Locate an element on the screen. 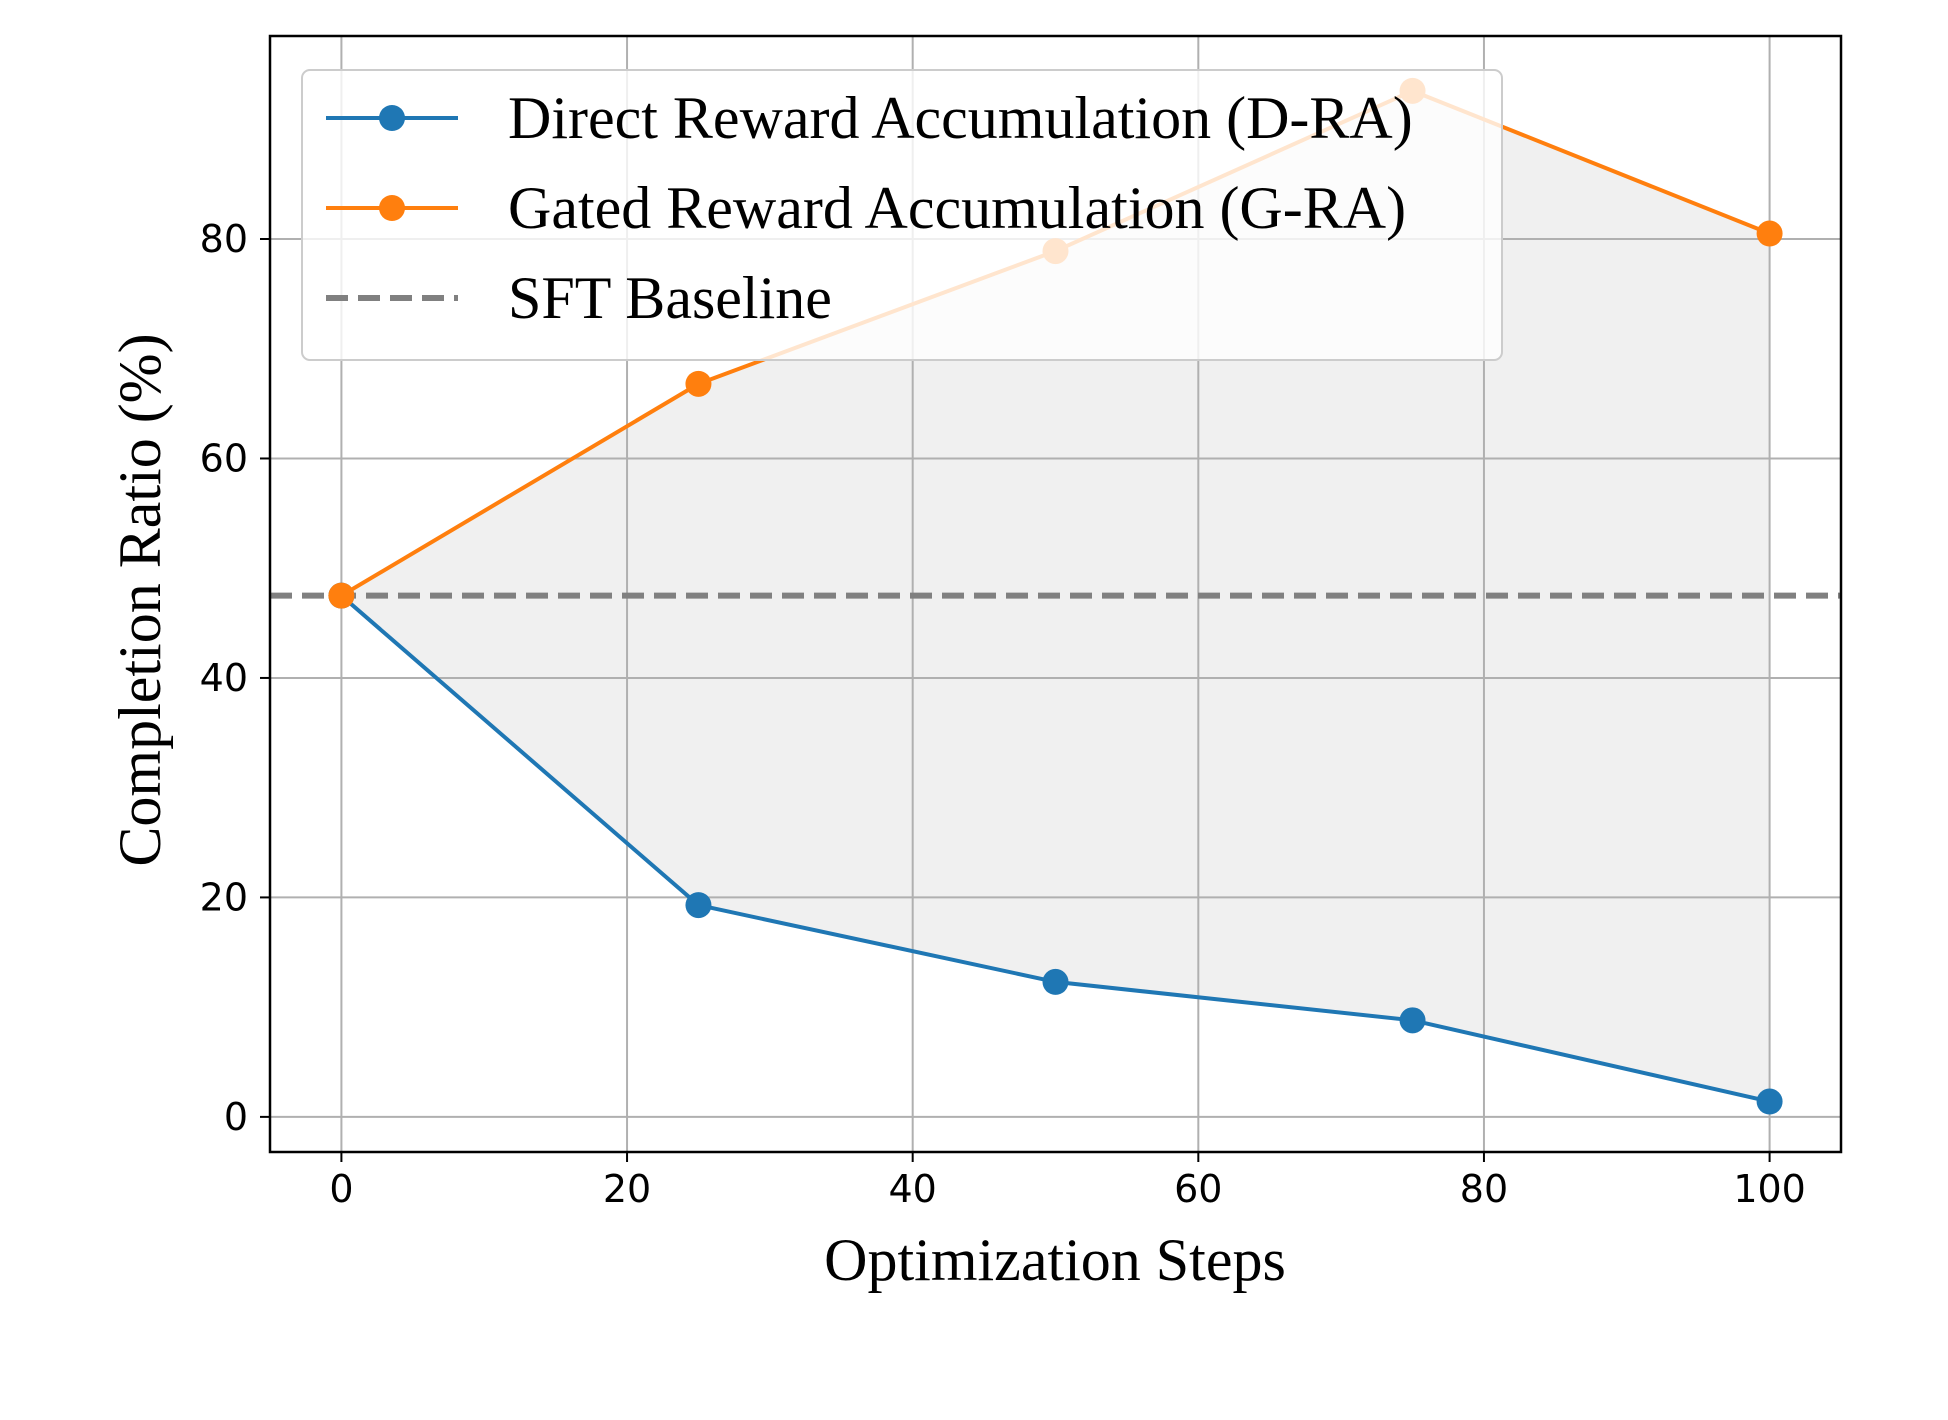  x-tick-label-60: 60 is located at coordinates (1198, 1189).